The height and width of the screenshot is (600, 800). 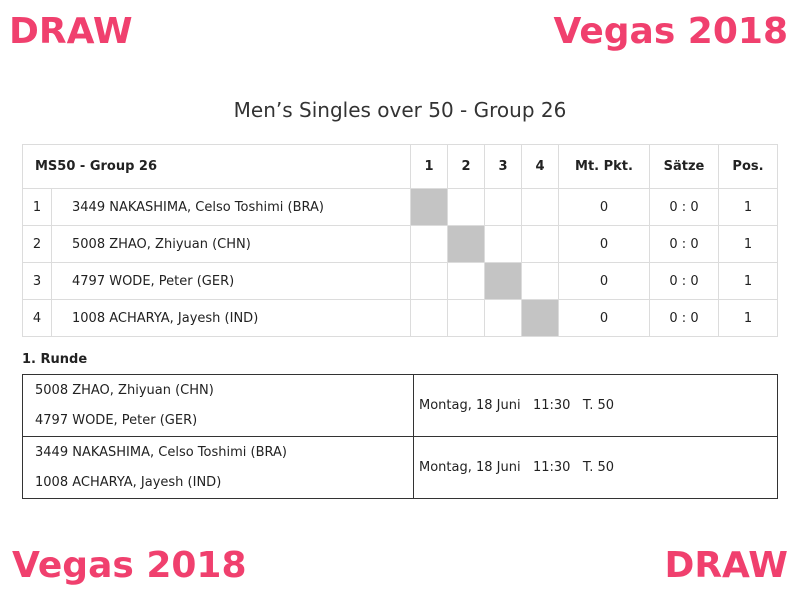 What do you see at coordinates (71, 31) in the screenshot?
I see `watermark-top-left: DRAW` at bounding box center [71, 31].